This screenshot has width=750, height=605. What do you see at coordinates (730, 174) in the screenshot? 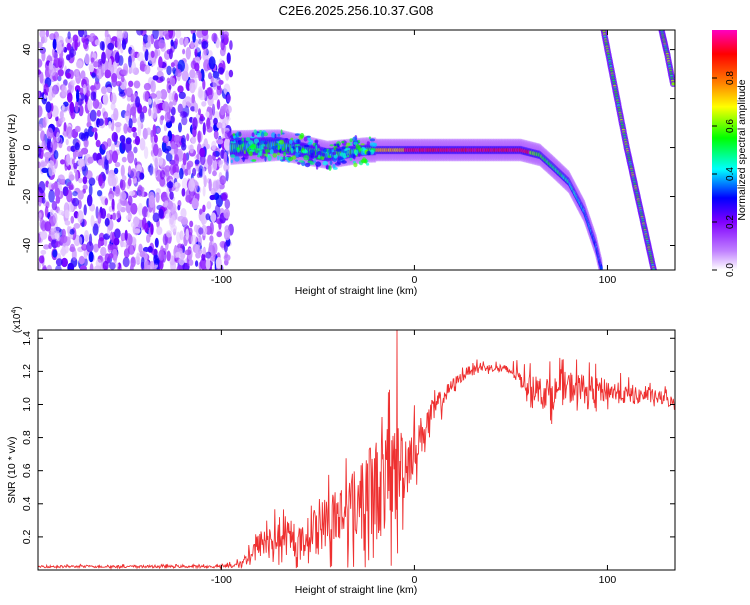
I see `colorbar-tick-label: 0.4` at bounding box center [730, 174].